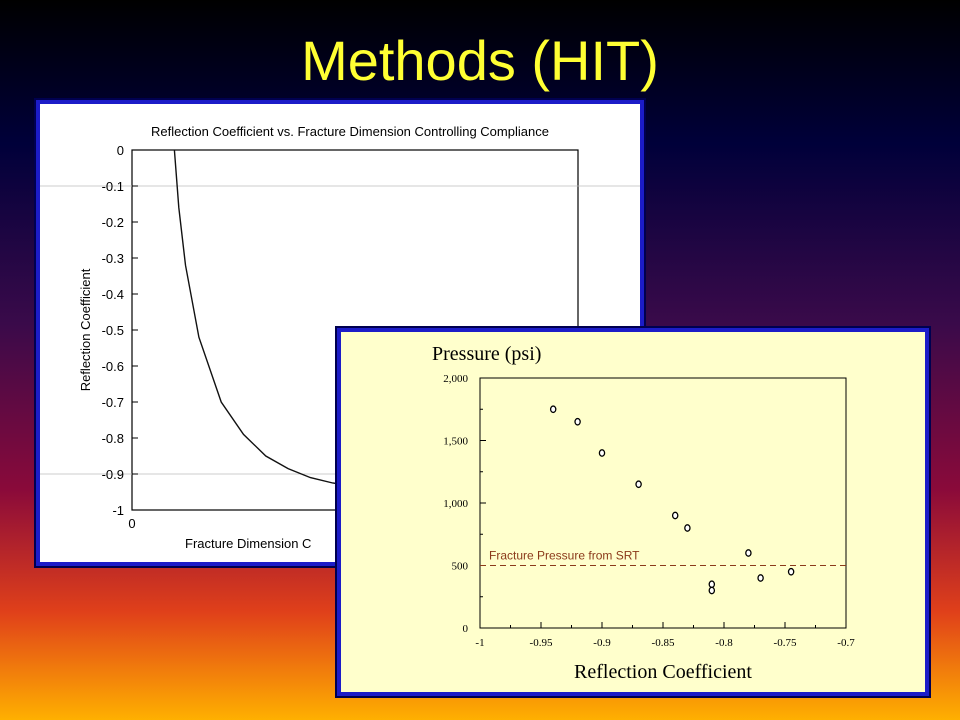 The width and height of the screenshot is (960, 720). Describe the element at coordinates (113, 402) in the screenshot. I see `y-tick-label: -0.7` at that location.